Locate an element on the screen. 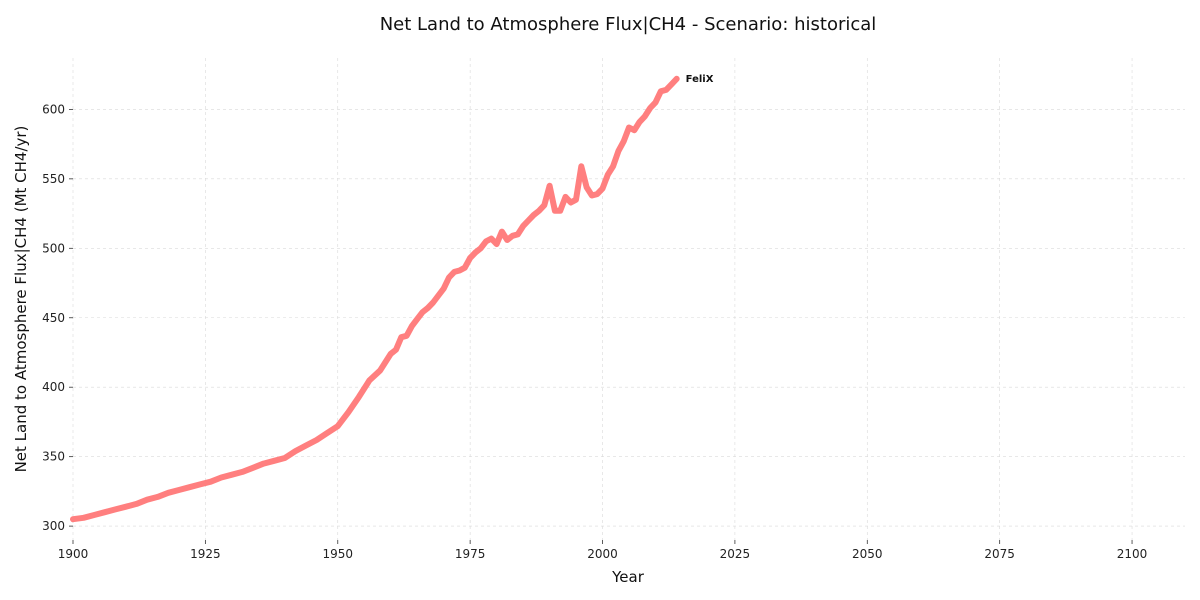  y-tick-label: 400 is located at coordinates (53, 387).